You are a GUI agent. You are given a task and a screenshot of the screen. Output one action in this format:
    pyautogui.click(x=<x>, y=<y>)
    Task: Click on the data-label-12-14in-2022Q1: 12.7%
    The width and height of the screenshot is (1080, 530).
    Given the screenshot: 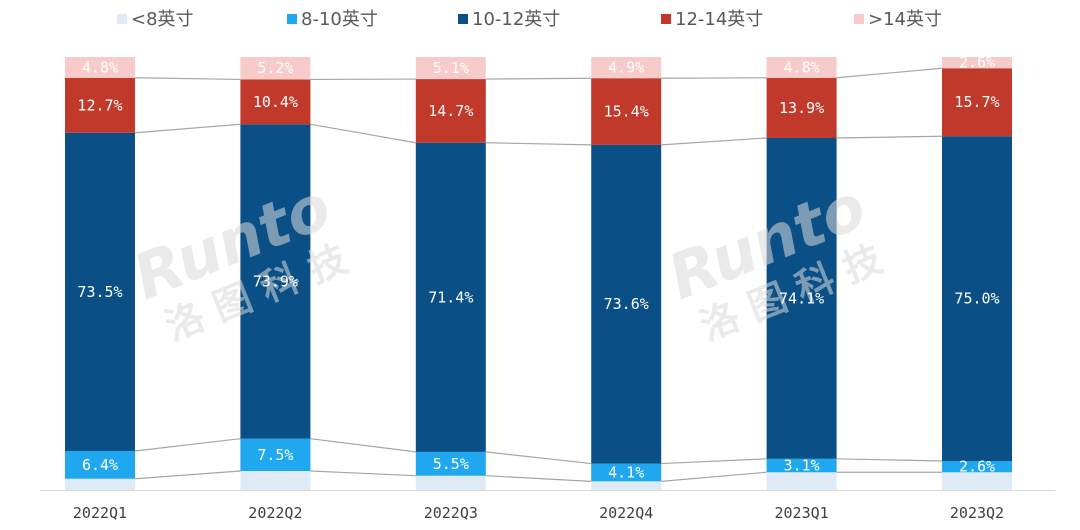 What is the action you would take?
    pyautogui.click(x=99, y=105)
    